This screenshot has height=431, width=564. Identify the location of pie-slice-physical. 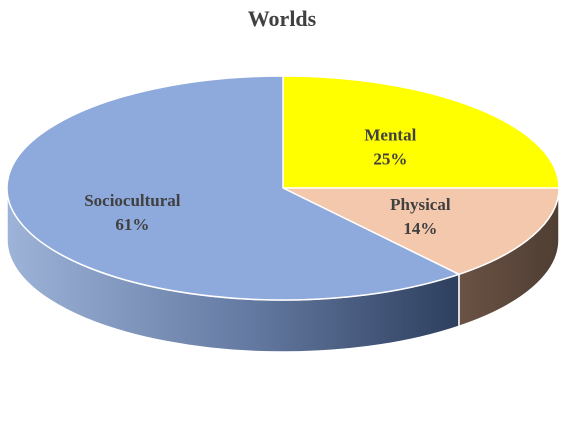
(421, 231).